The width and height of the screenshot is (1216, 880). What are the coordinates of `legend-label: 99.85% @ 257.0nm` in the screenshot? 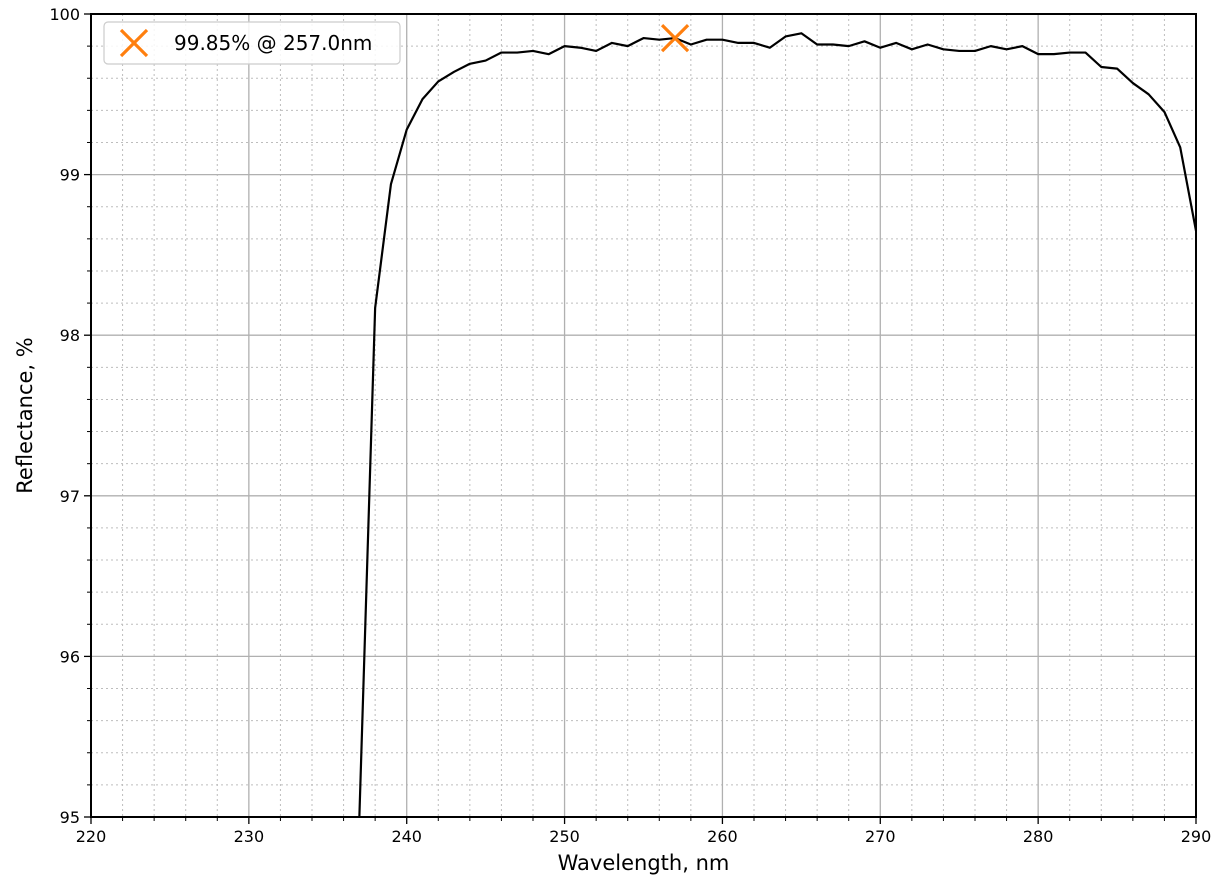 It's located at (273, 43).